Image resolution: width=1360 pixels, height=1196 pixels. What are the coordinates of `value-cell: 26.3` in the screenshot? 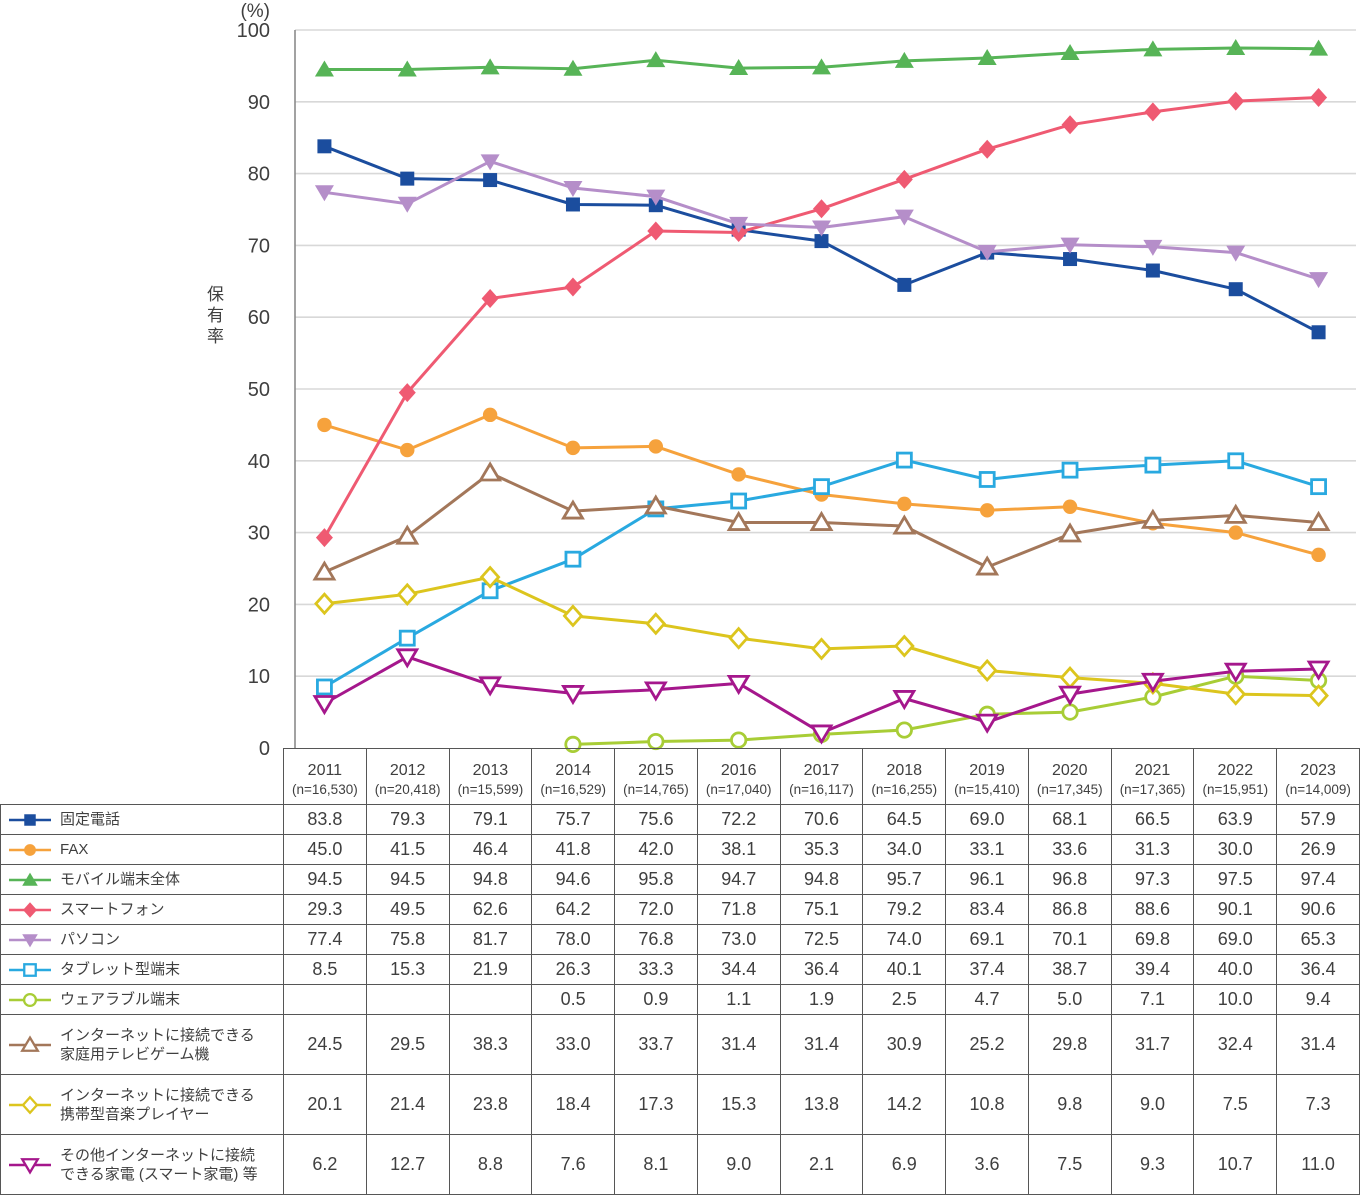 It's located at (573, 969).